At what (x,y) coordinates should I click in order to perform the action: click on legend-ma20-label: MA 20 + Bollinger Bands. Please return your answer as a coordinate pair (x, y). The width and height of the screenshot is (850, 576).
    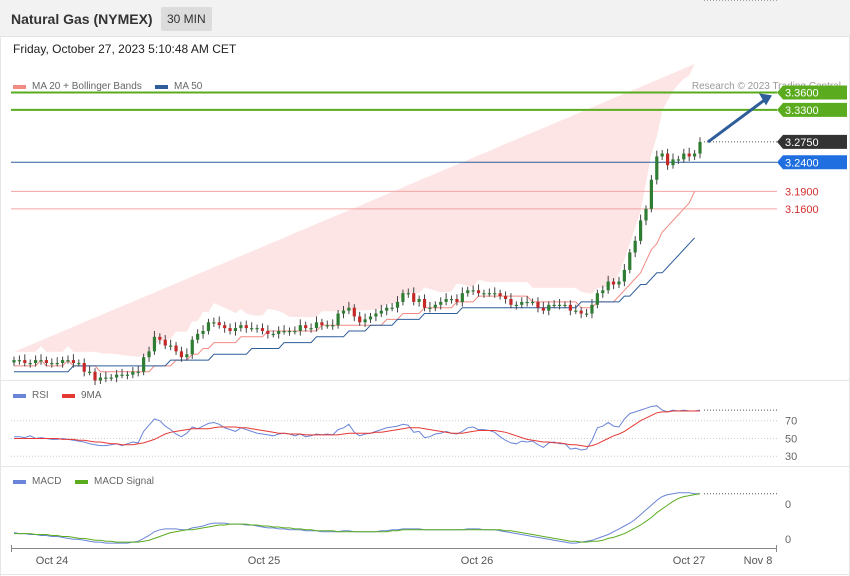
    Looking at the image, I should click on (87, 86).